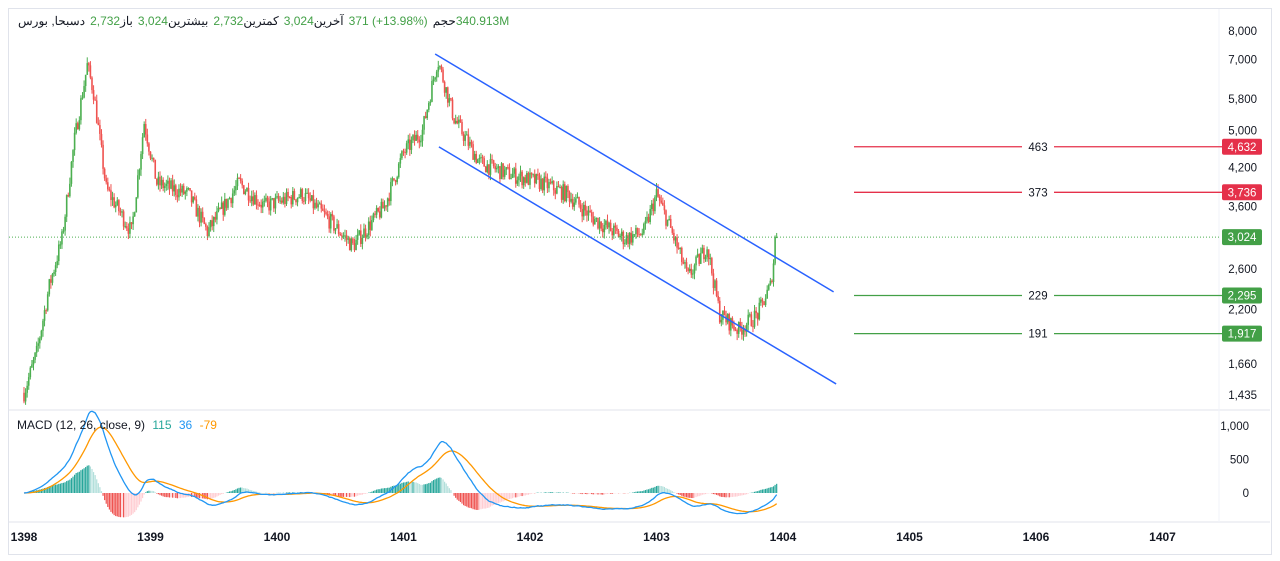 The height and width of the screenshot is (561, 1280). Describe the element at coordinates (1037, 335) in the screenshot. I see `level-note: 191` at that location.